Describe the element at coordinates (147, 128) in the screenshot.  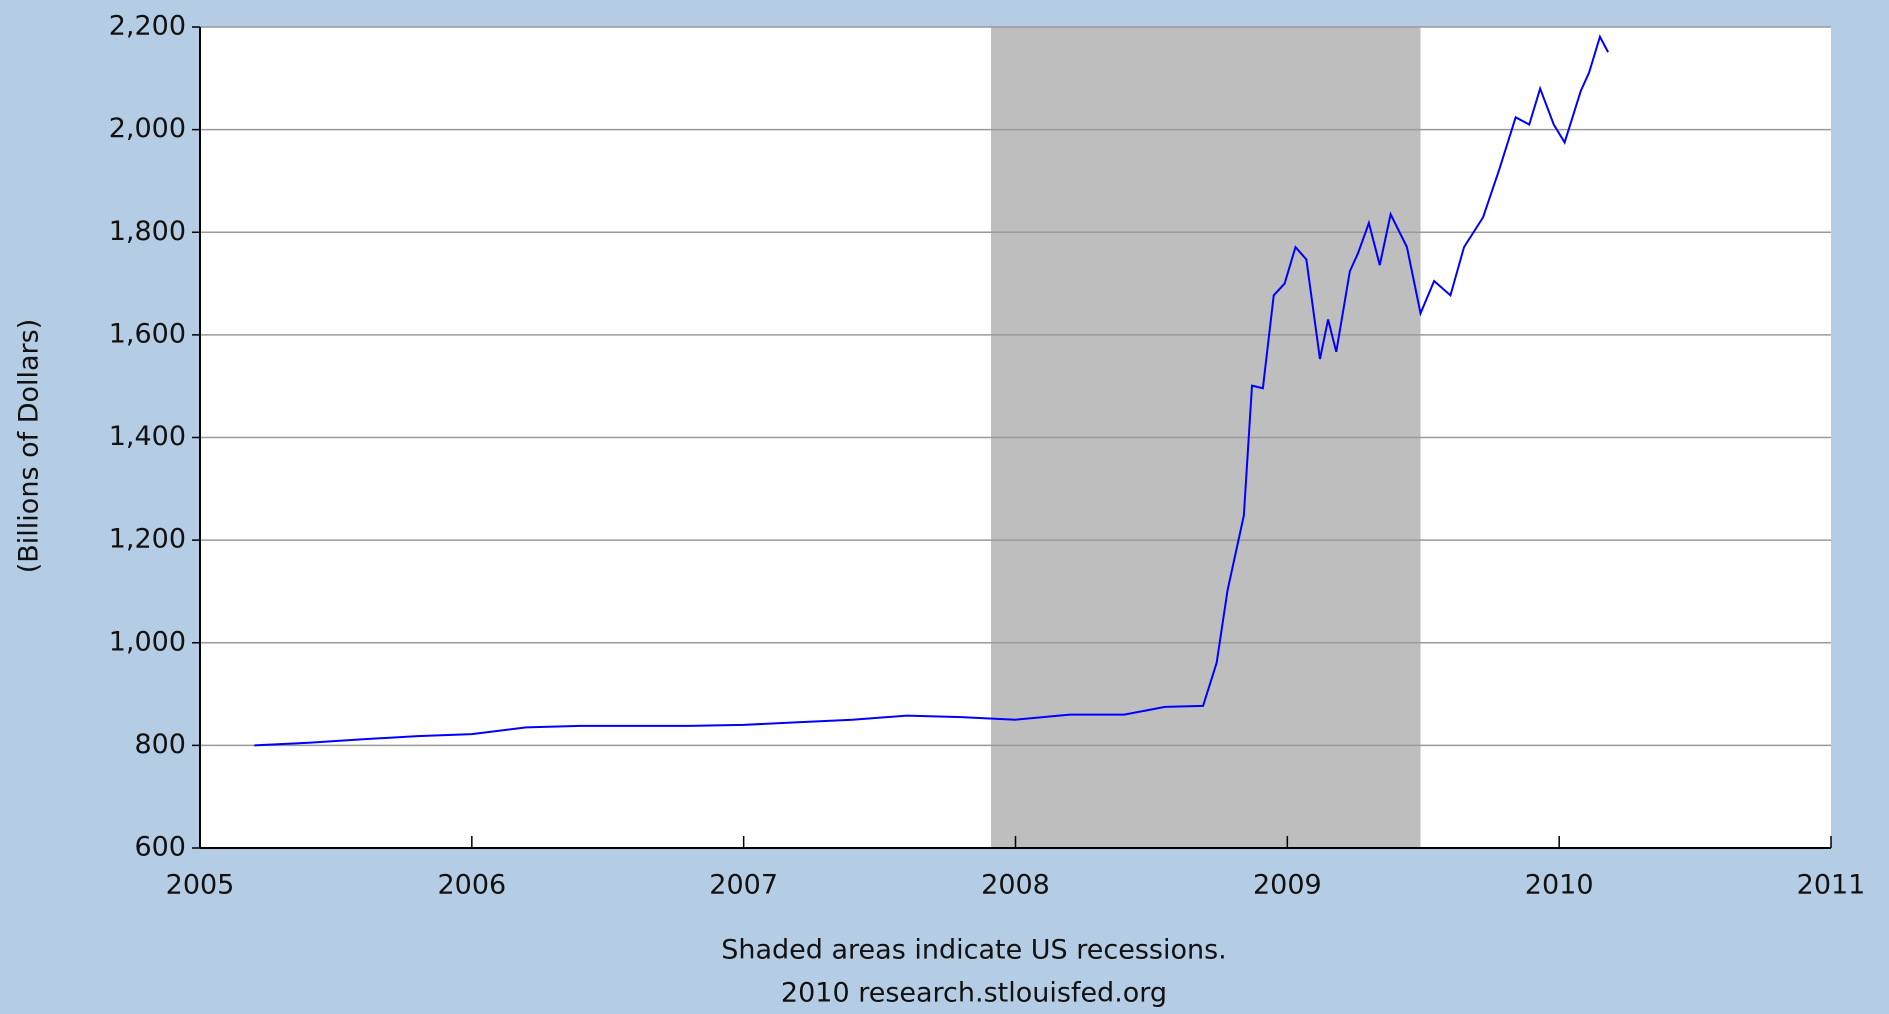
I see `y-tick-label: 2,000` at that location.